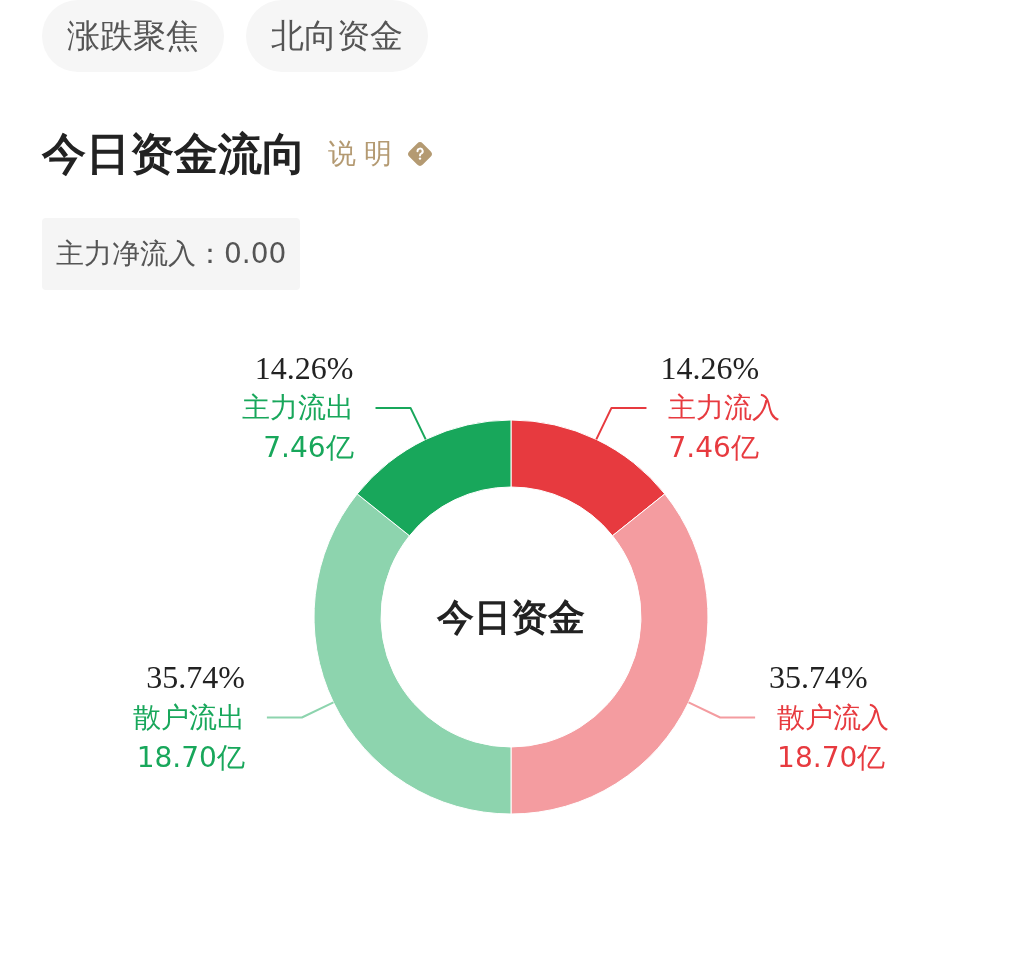  Describe the element at coordinates (364, 154) in the screenshot. I see `text: 说明` at that location.